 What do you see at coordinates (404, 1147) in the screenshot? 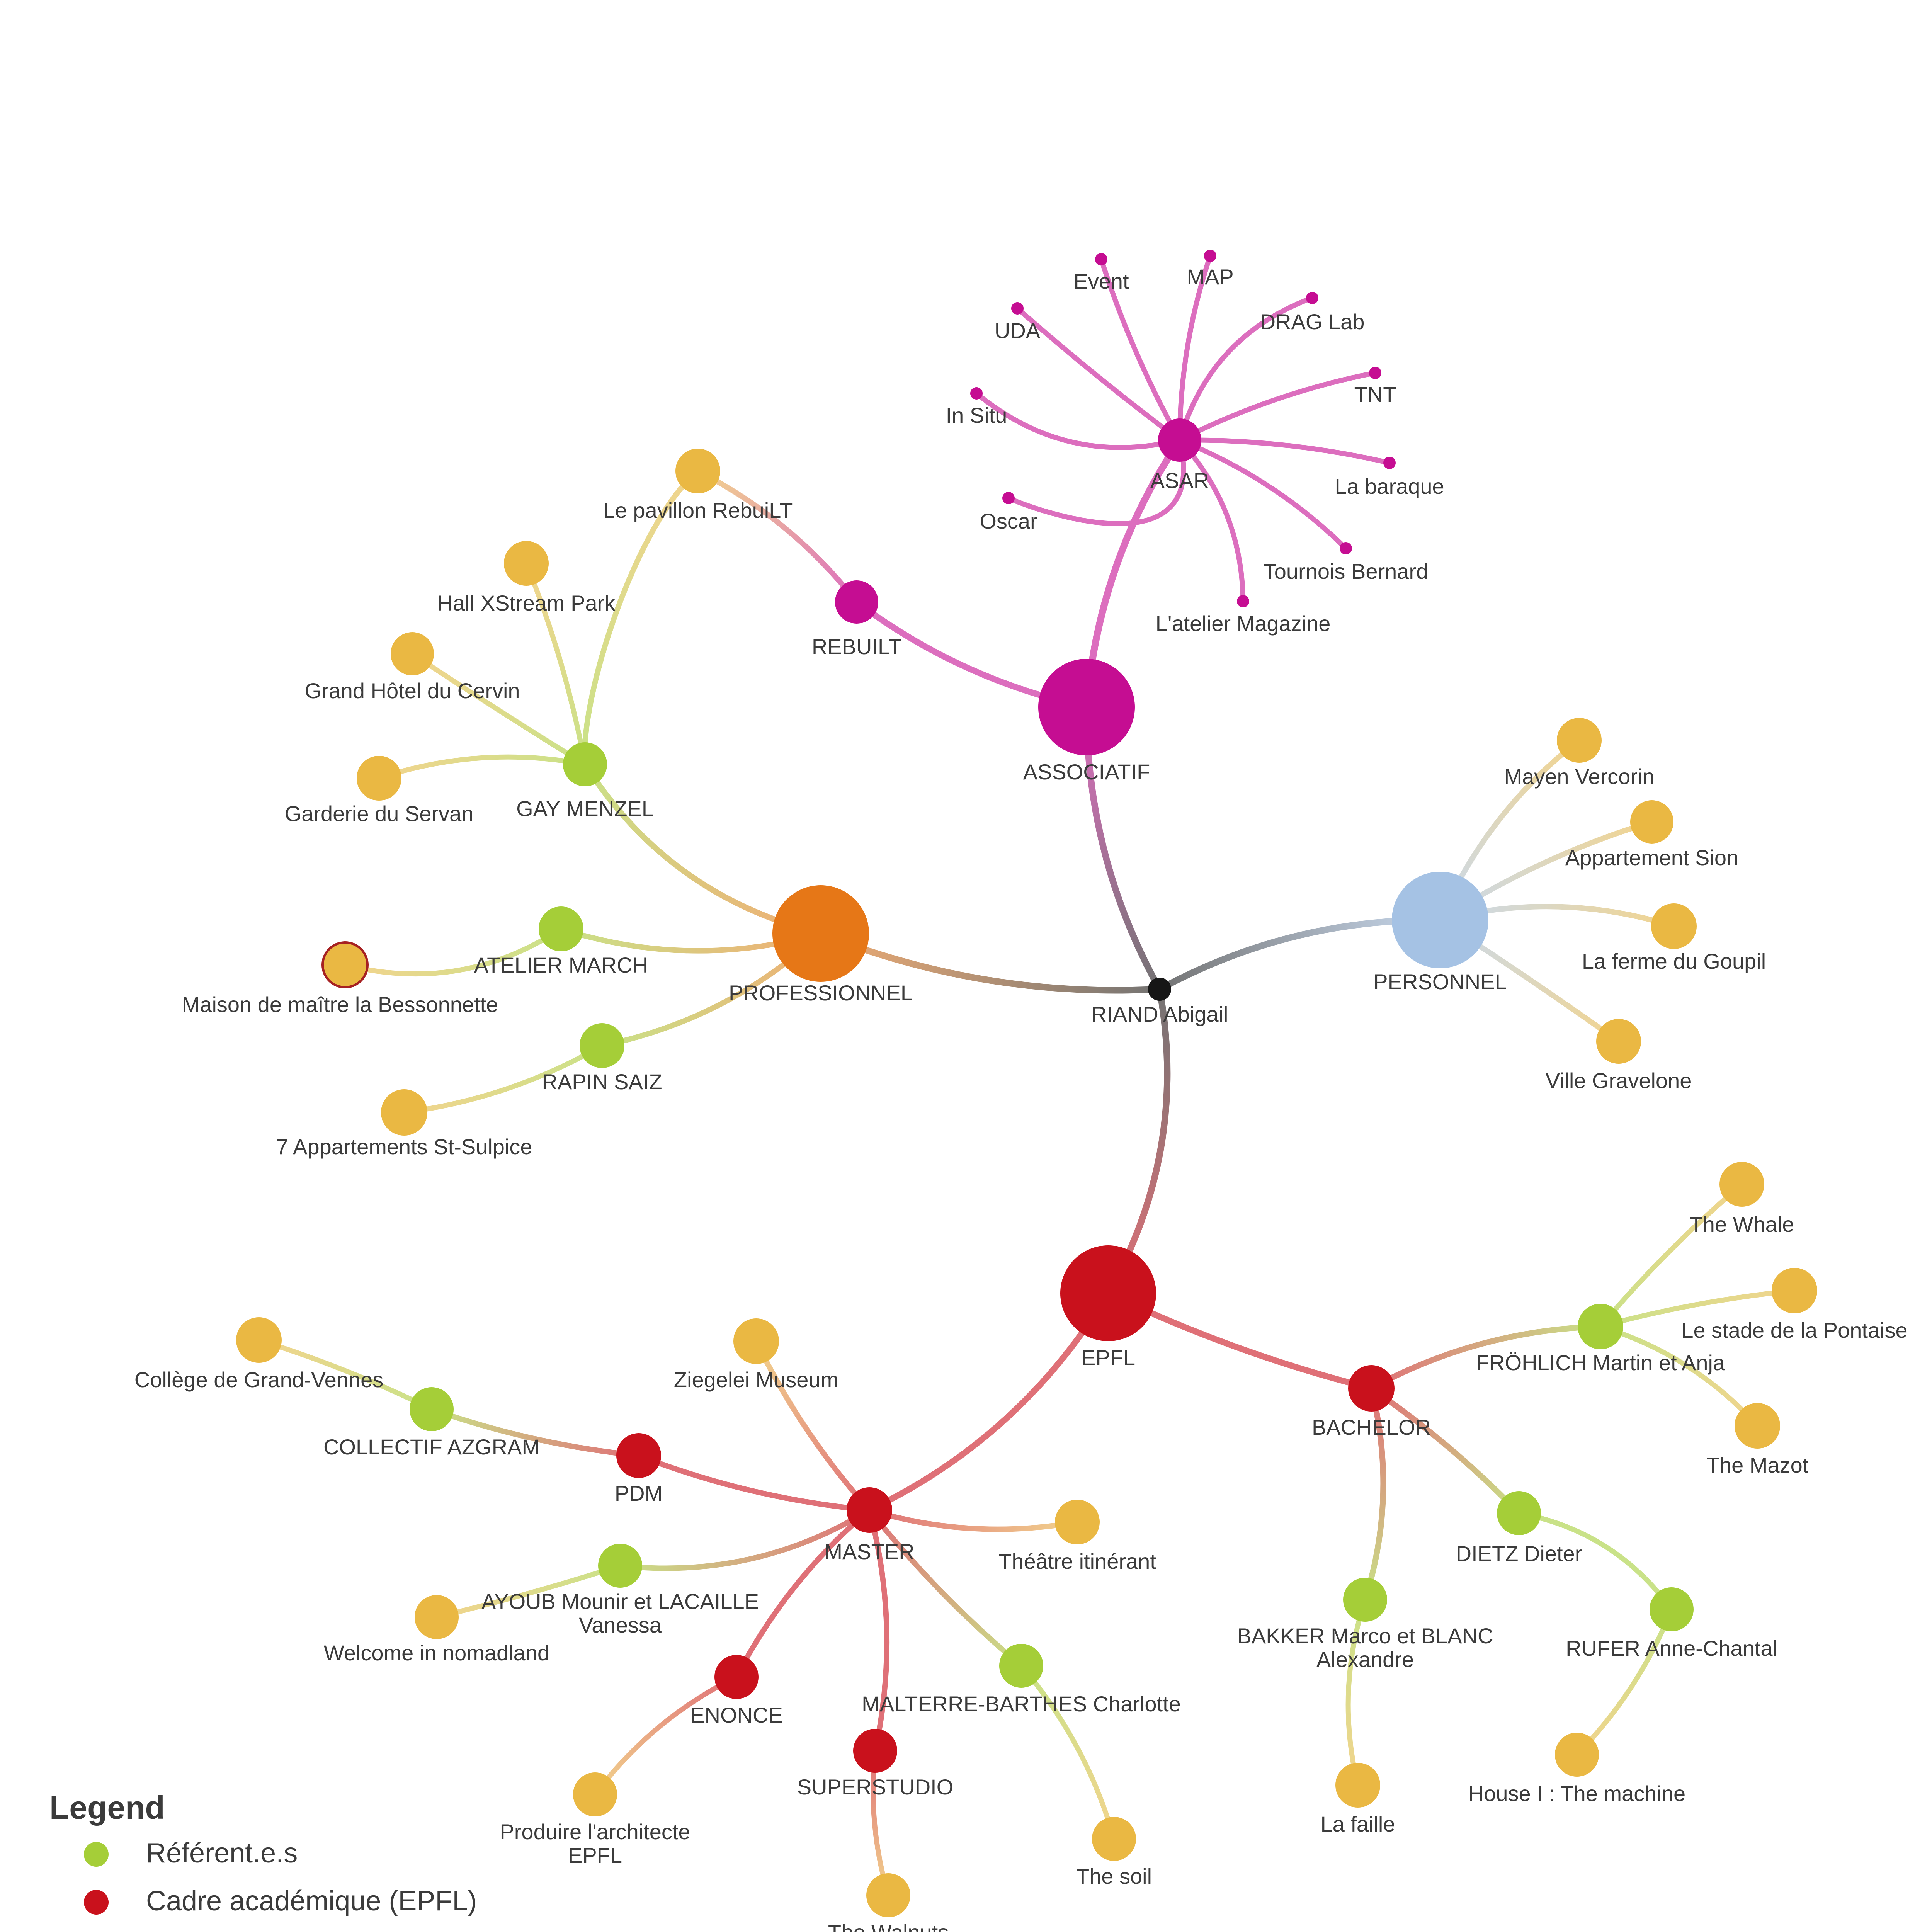
I see `svg-text: 7 Appartements St-Sulpice` at bounding box center [404, 1147].